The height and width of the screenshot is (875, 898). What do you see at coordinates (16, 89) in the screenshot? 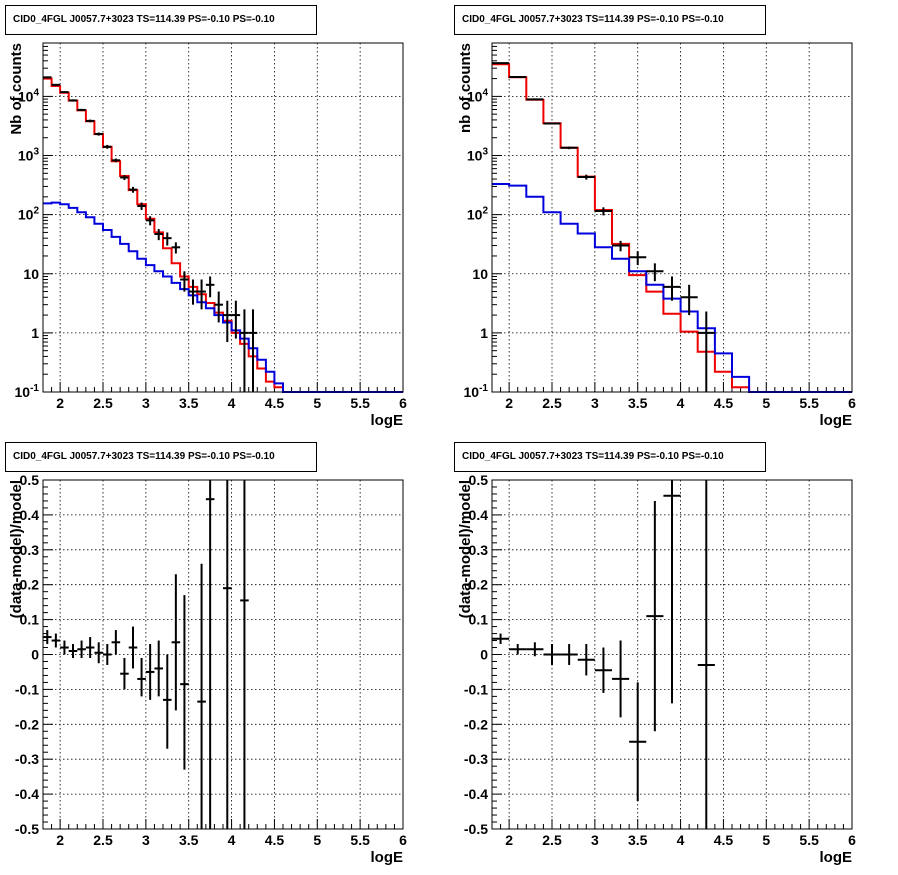
I see `y-axis-label: Nb of counts` at bounding box center [16, 89].